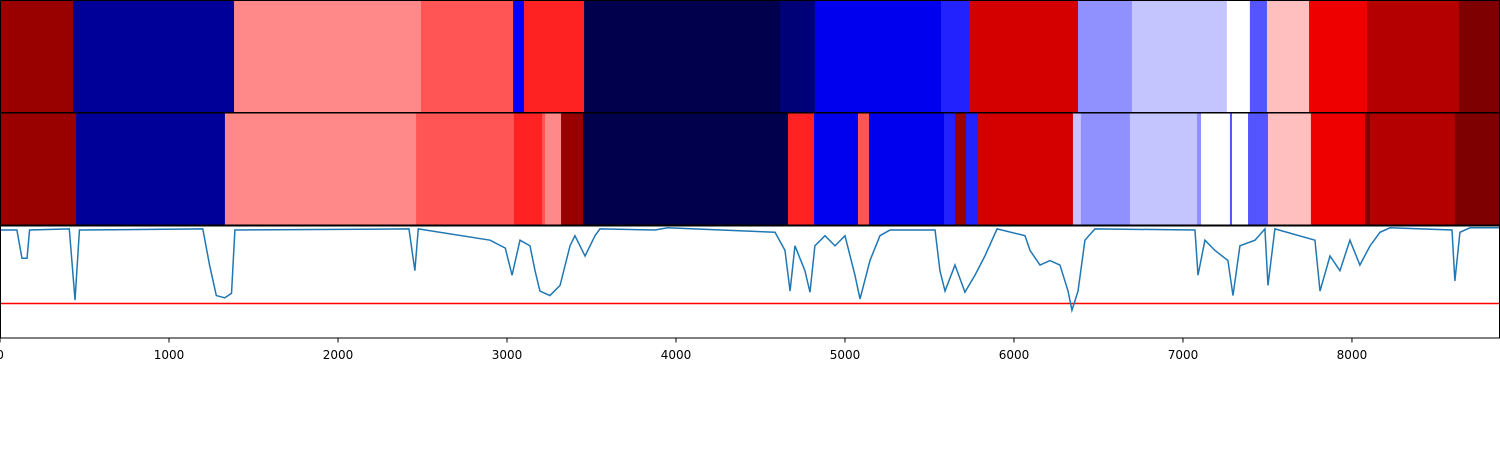  I want to click on x-tick-label: 3000, so click(507, 355).